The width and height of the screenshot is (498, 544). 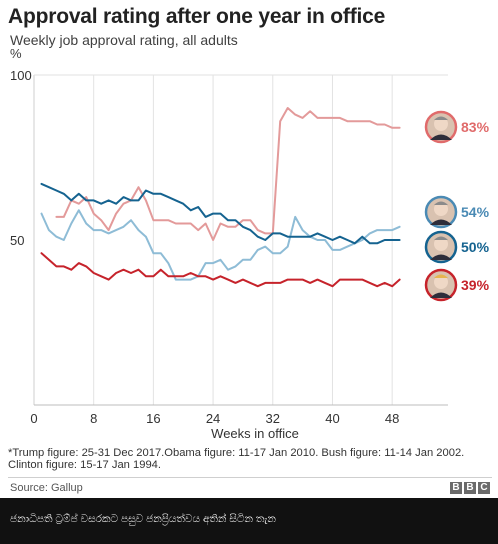 I want to click on x-tick-label: 40, so click(x=332, y=418).